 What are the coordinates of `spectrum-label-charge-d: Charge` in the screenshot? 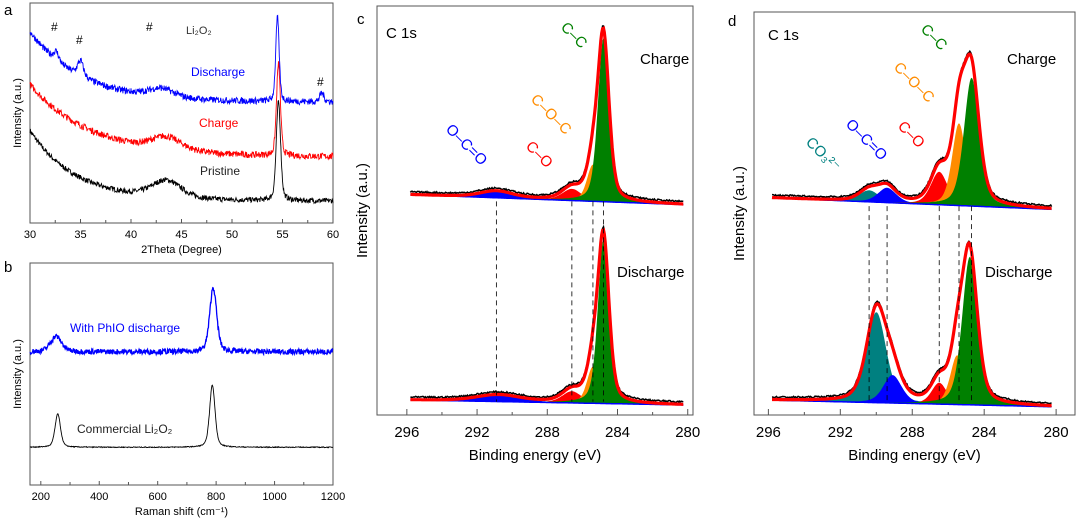 It's located at (1031, 59).